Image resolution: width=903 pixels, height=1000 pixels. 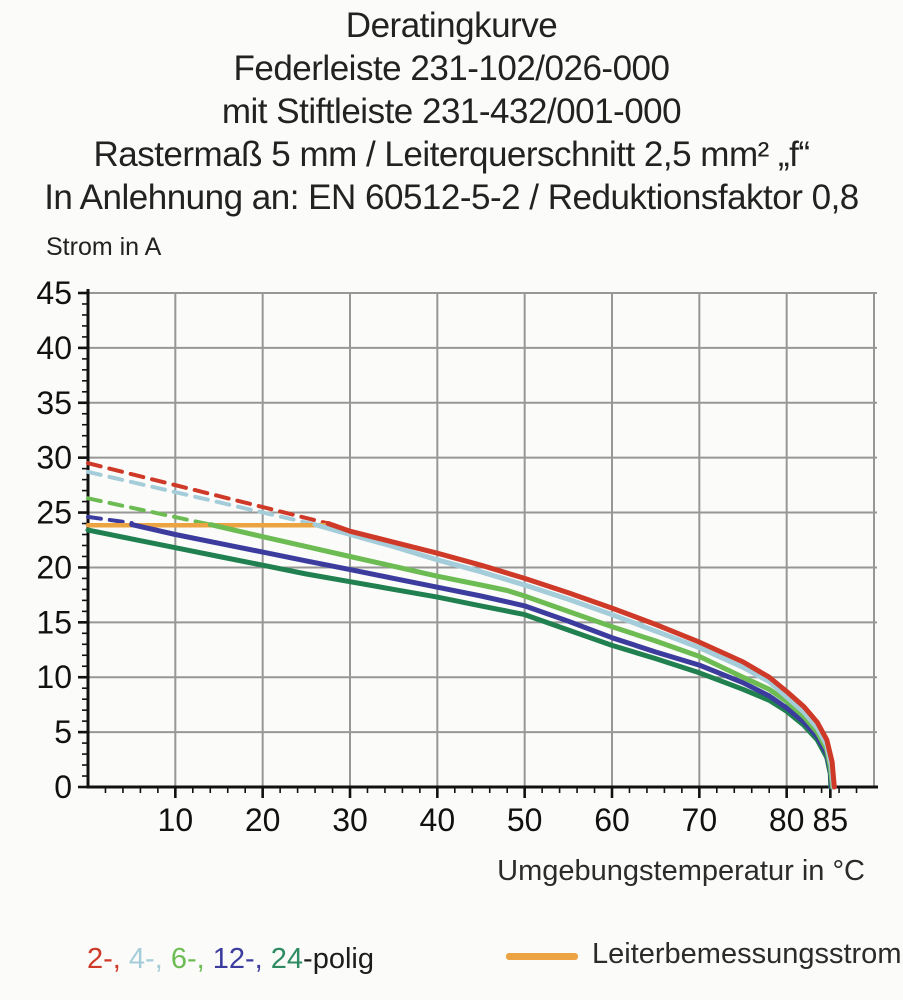 I want to click on rated-current-label: Leiterbemessungsstrom, so click(x=747, y=954).